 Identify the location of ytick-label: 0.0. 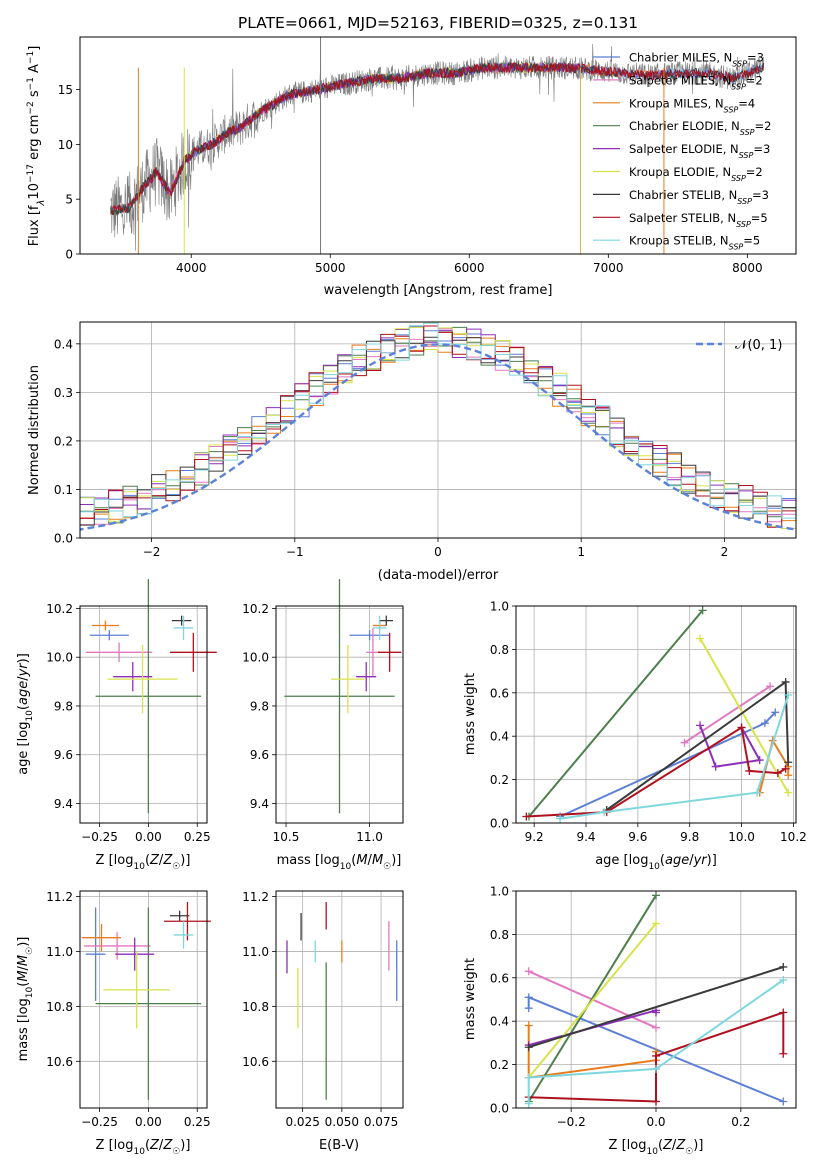
(499, 1109).